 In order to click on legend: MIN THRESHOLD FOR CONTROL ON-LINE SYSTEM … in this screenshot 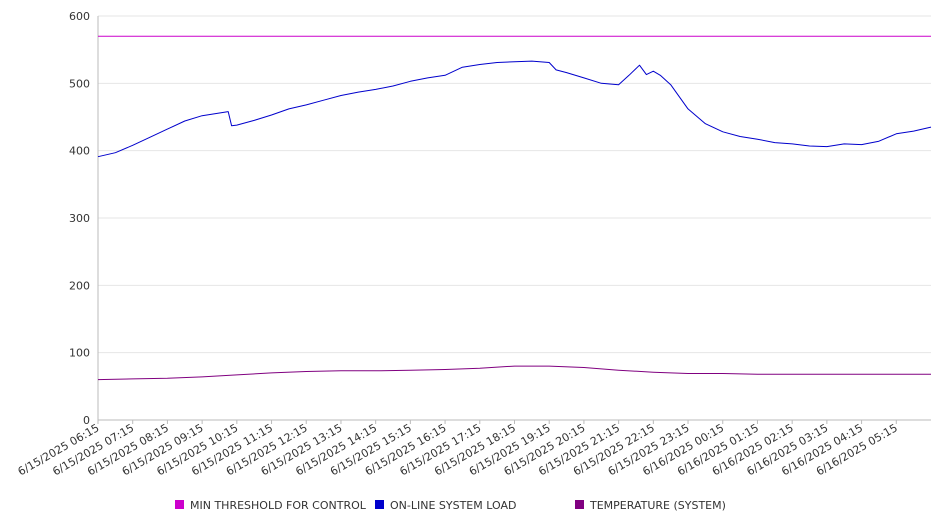, I will do `click(450, 505)`.